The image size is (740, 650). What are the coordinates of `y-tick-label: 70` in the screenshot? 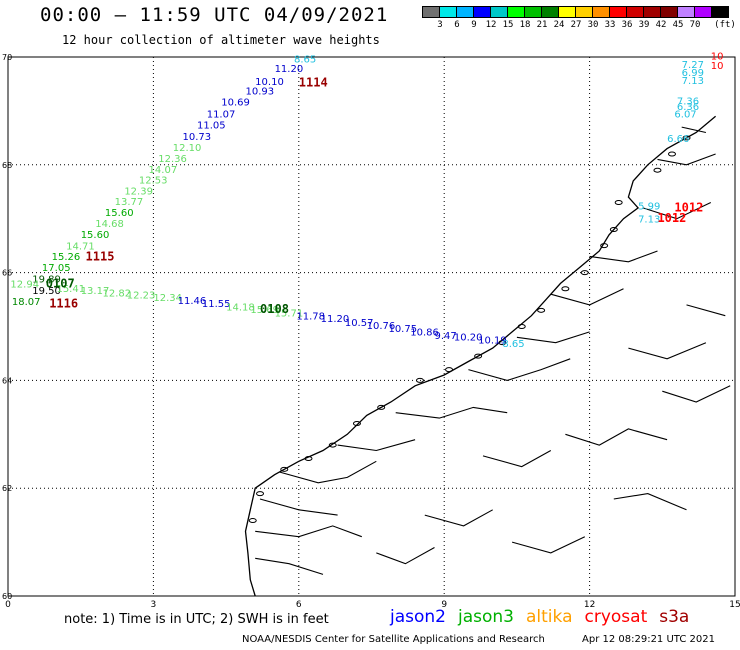 It's located at (7, 57).